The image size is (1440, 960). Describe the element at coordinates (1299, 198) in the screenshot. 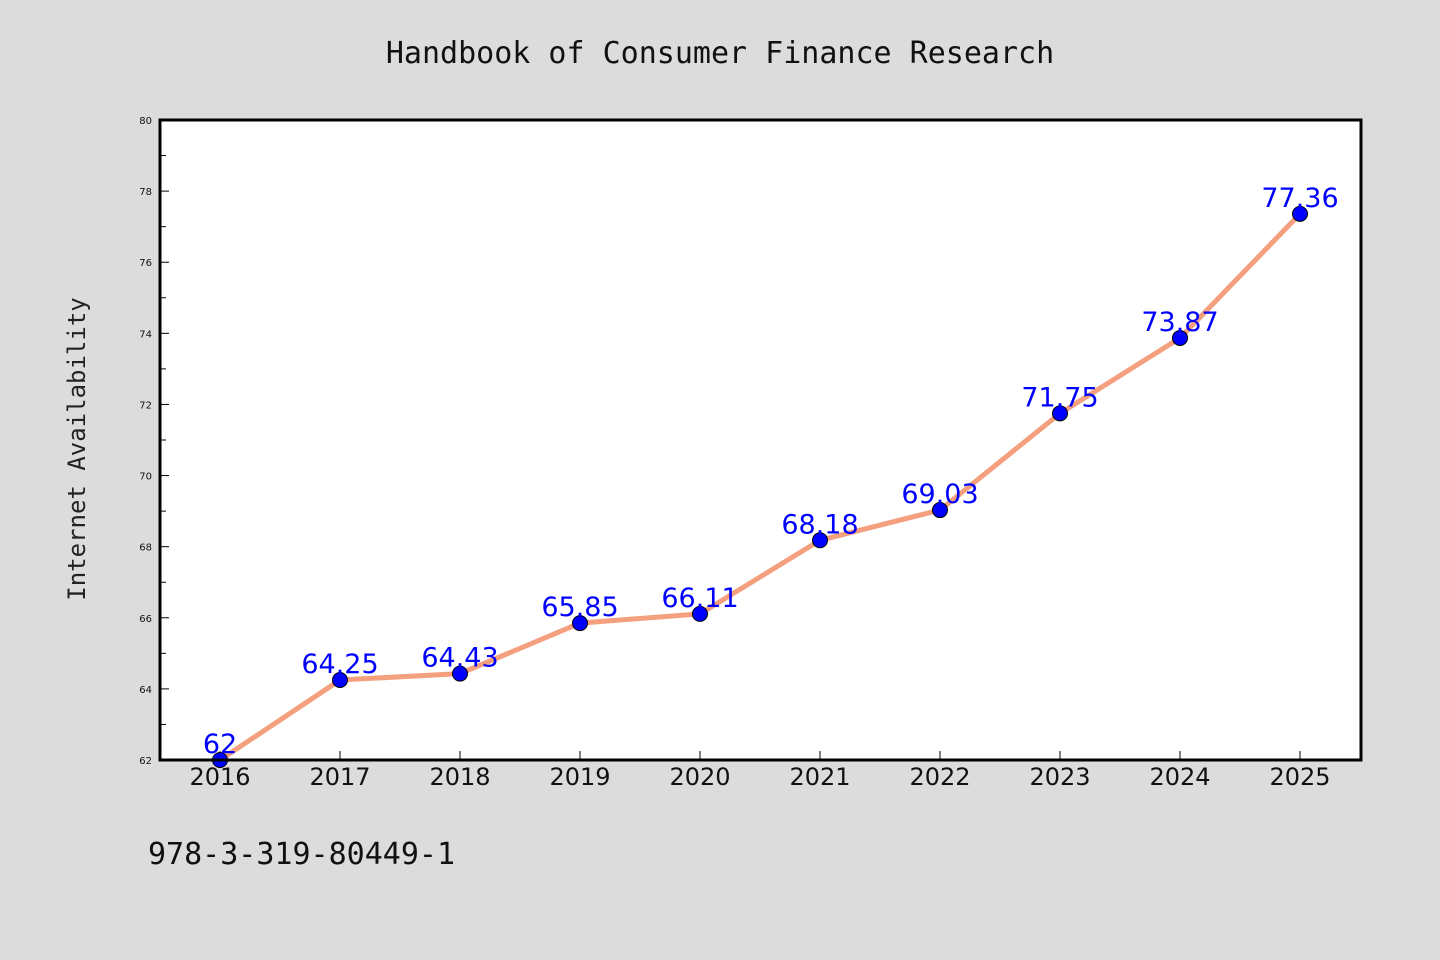

I see `data-label: 77.36` at that location.